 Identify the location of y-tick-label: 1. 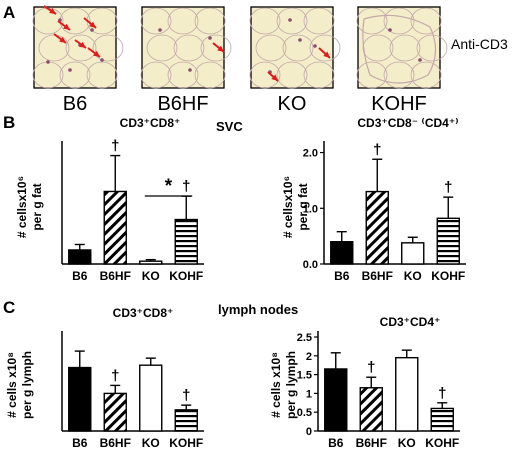
(309, 394).